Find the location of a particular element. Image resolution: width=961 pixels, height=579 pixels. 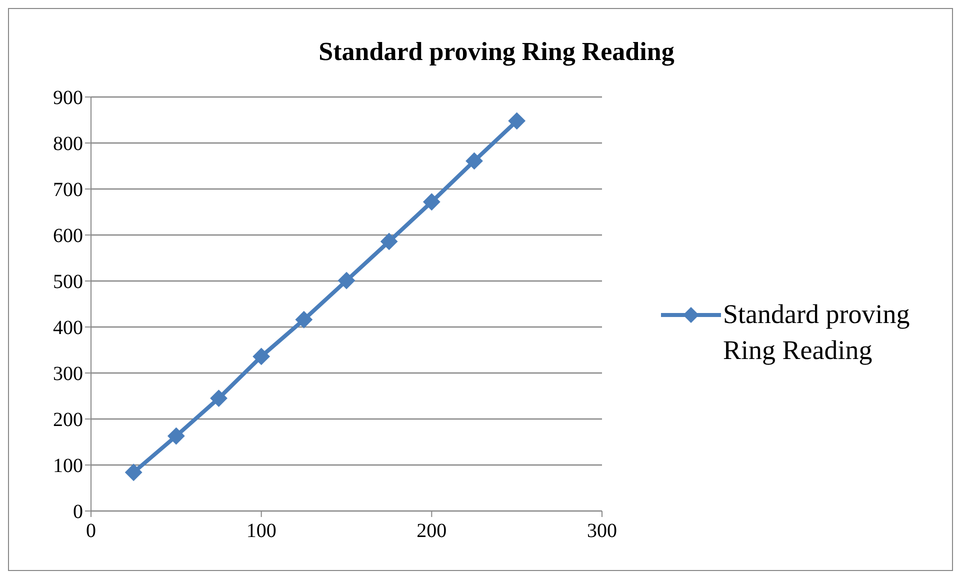

y-tick-label: 100 is located at coordinates (68, 466).